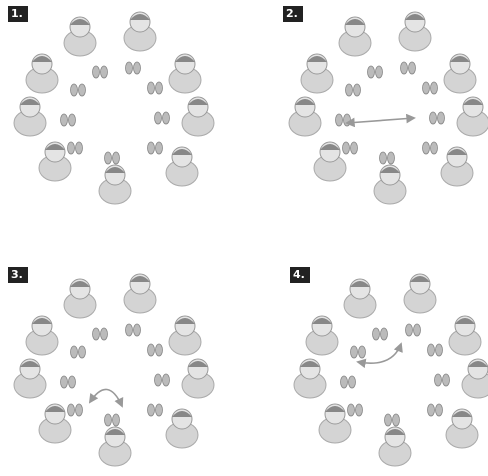 This screenshot has width=488, height=476. I want to click on panel-label: 4., so click(299, 274).